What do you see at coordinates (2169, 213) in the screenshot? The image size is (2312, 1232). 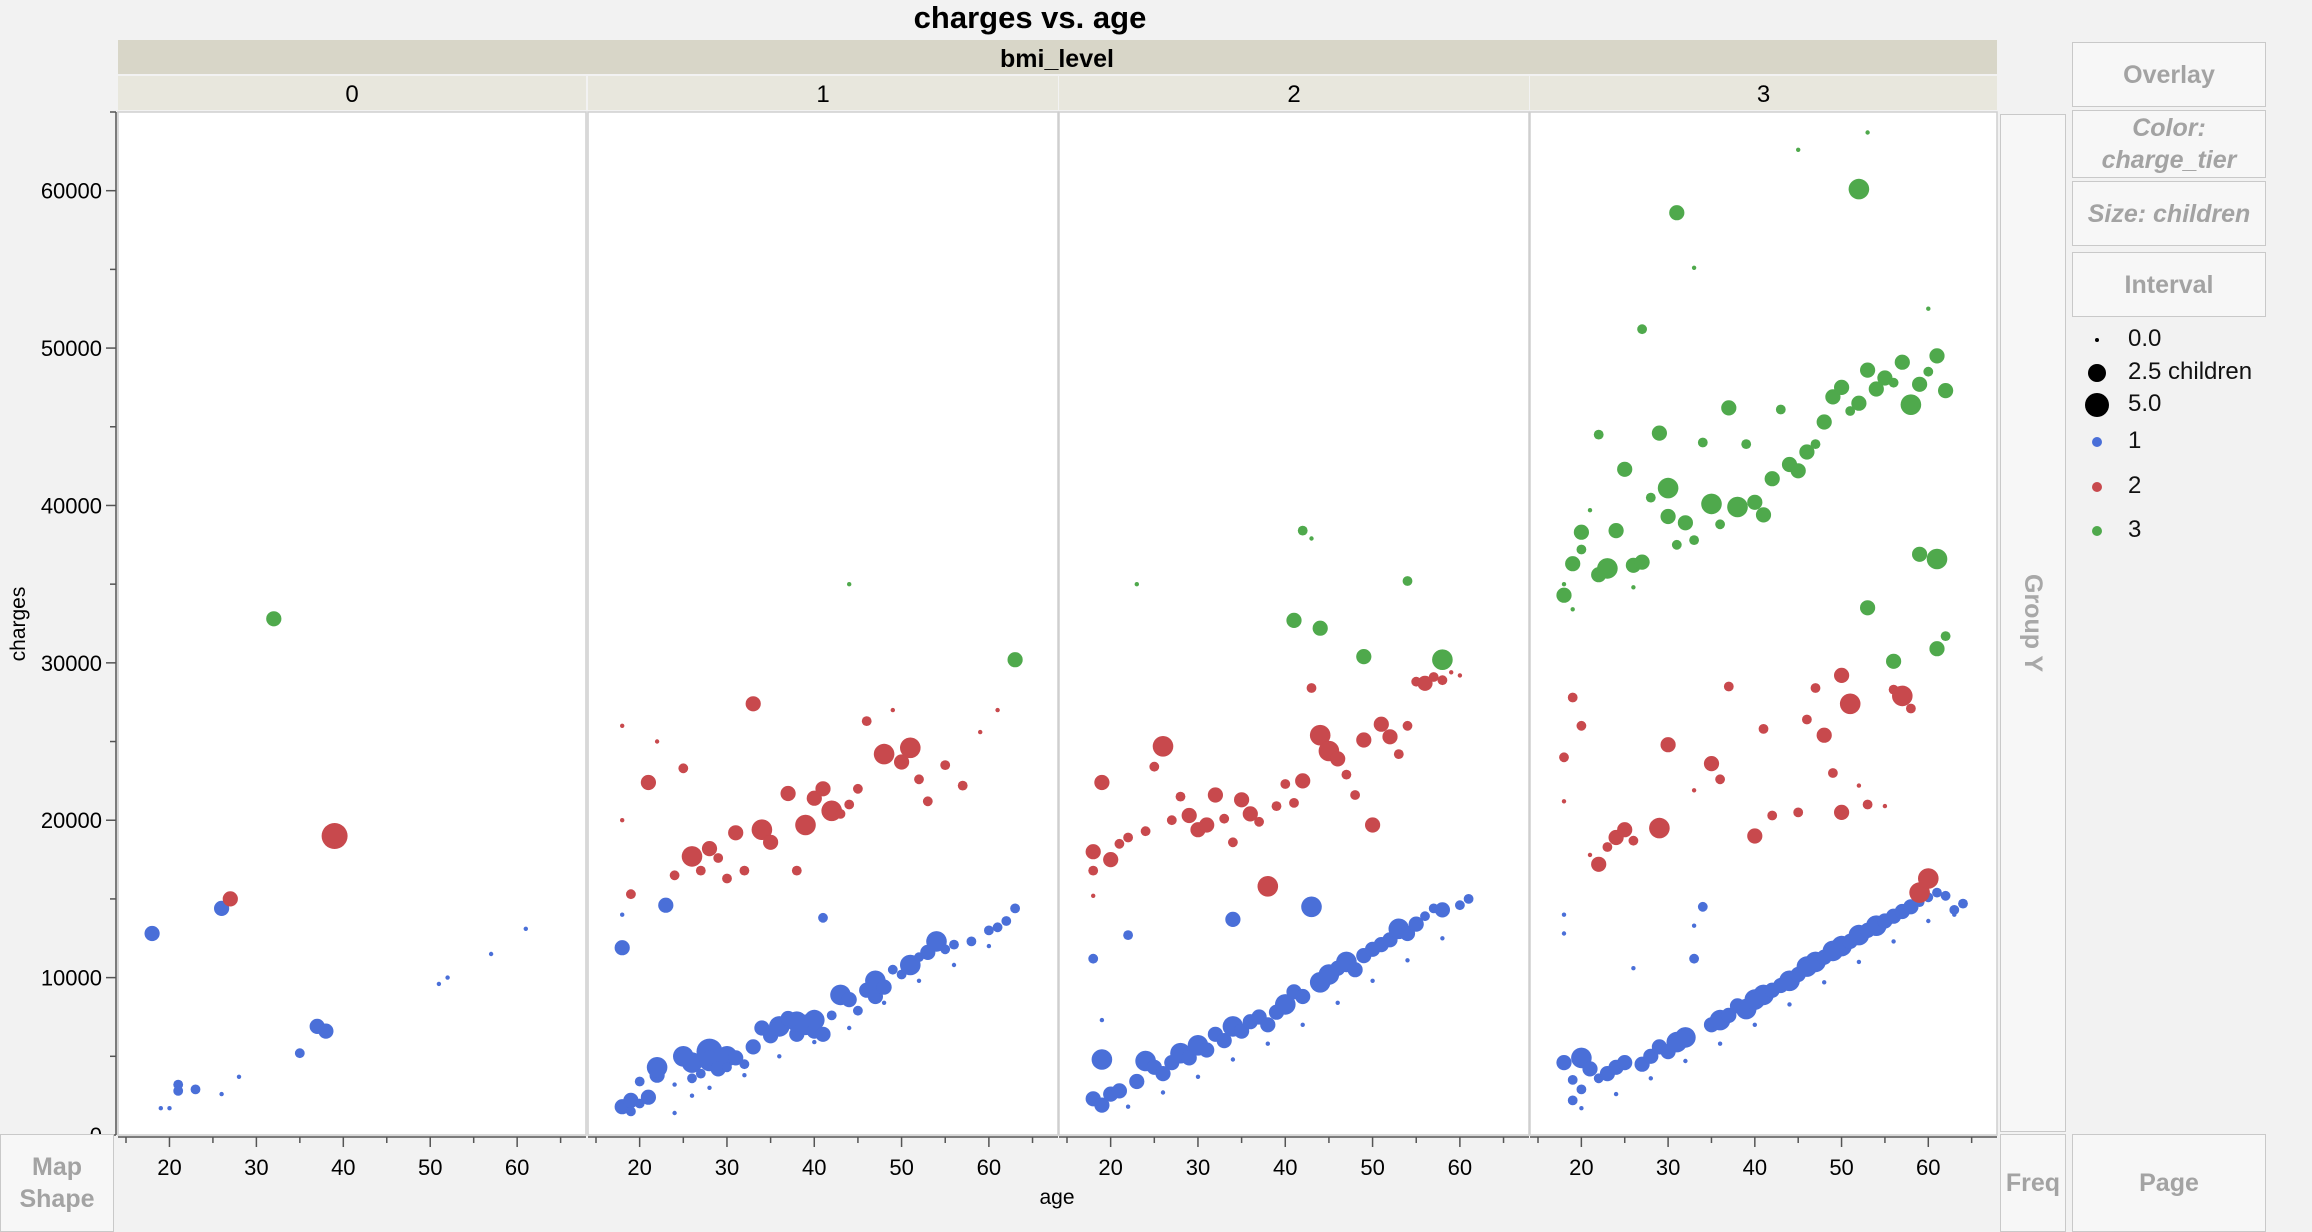 I see `size-button: Size: children` at bounding box center [2169, 213].